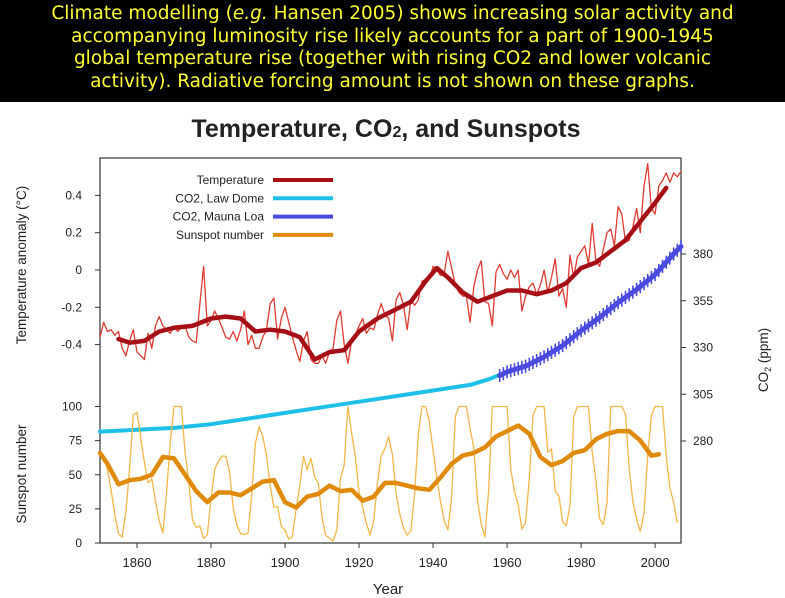  Describe the element at coordinates (764, 360) in the screenshot. I see `co2-axis-label: CO2 (ppm)` at that location.